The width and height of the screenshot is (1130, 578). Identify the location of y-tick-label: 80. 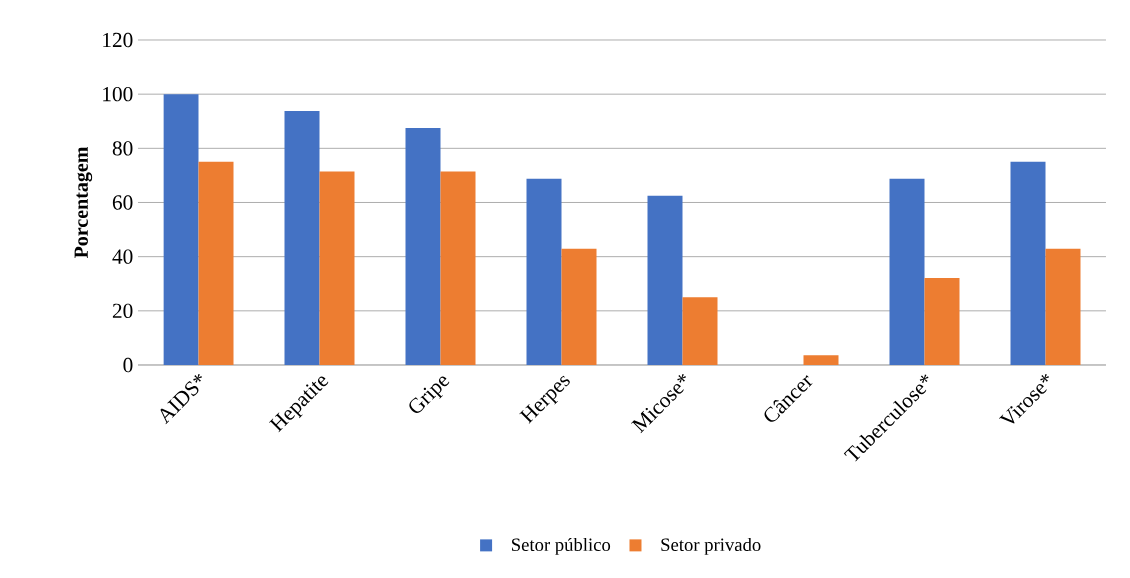
(122, 148).